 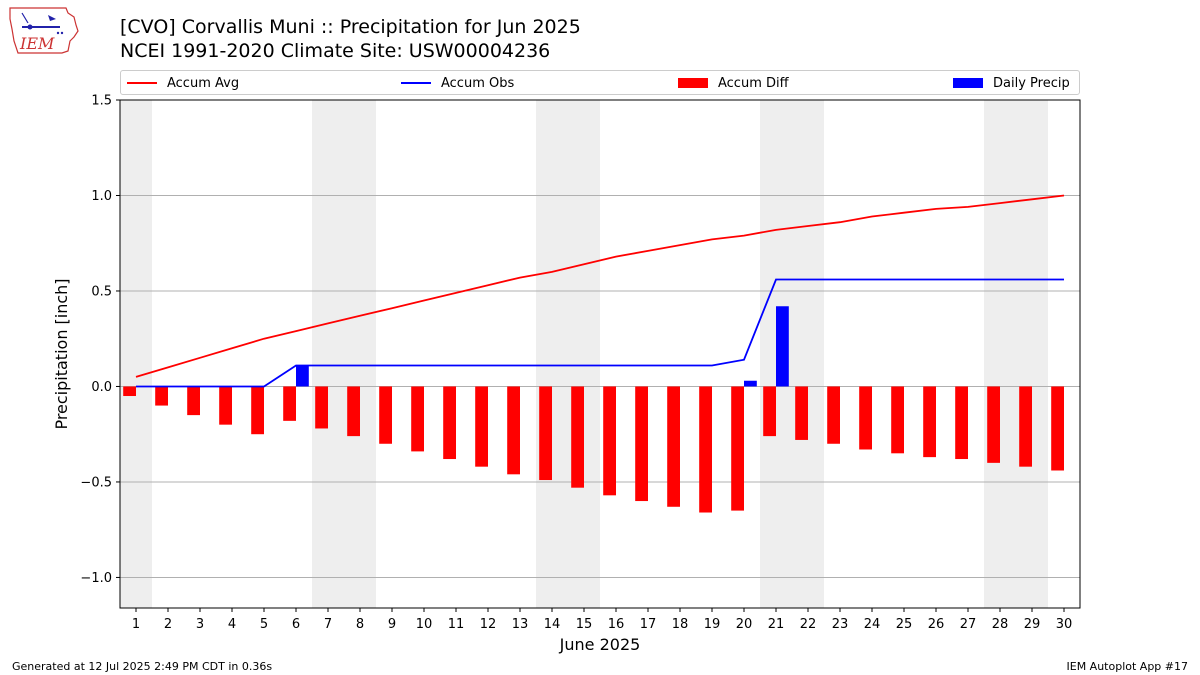 What do you see at coordinates (1000, 624) in the screenshot?
I see `x-tick-label: 28` at bounding box center [1000, 624].